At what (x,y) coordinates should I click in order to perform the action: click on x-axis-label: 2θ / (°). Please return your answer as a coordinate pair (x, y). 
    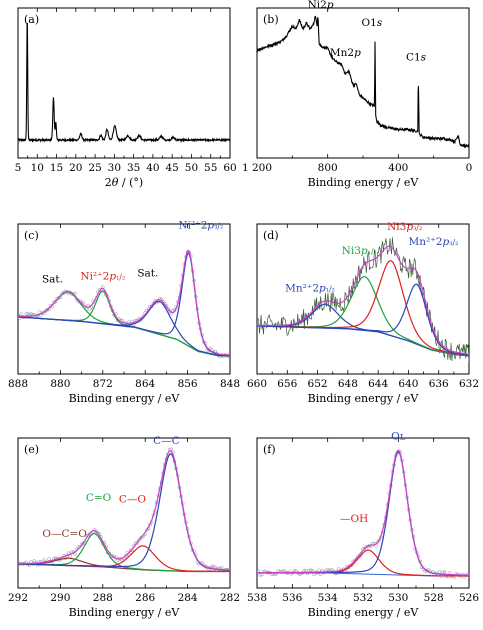
    Looking at the image, I should click on (124, 182).